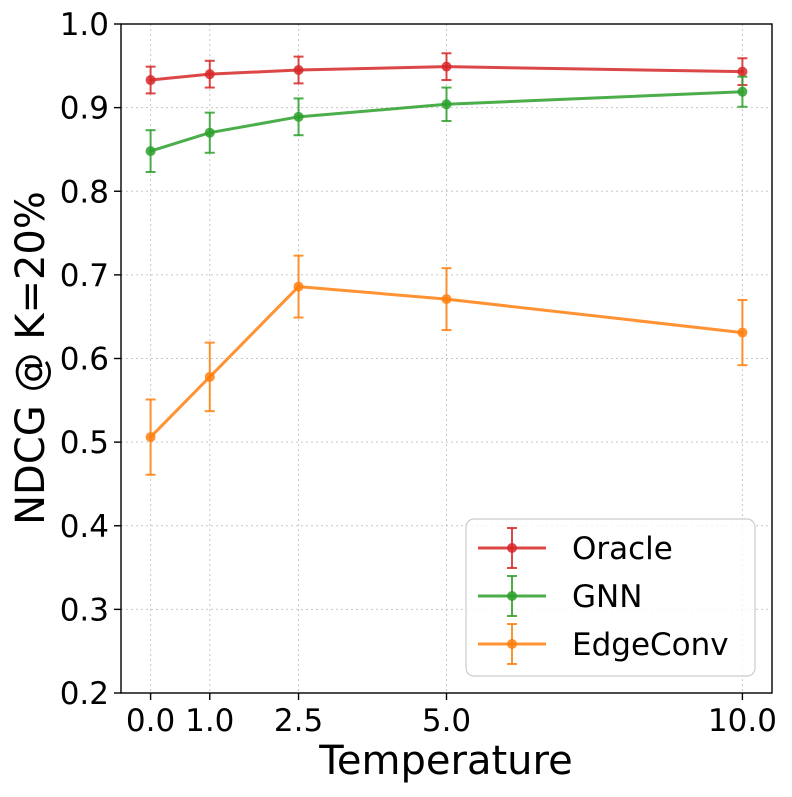  What do you see at coordinates (84, 109) in the screenshot?
I see `y-tick-label: 0.9` at bounding box center [84, 109].